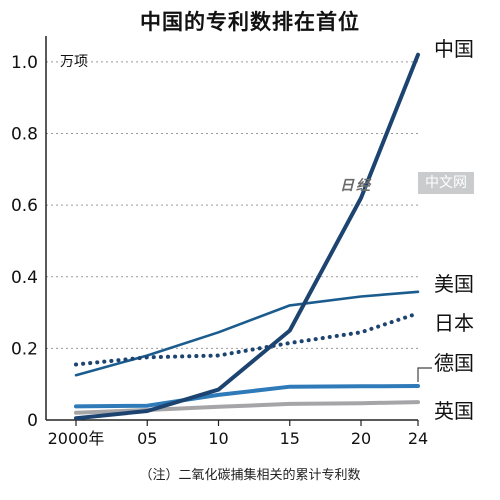  What do you see at coordinates (418, 438) in the screenshot?
I see `x-tick-label: 24` at bounding box center [418, 438].